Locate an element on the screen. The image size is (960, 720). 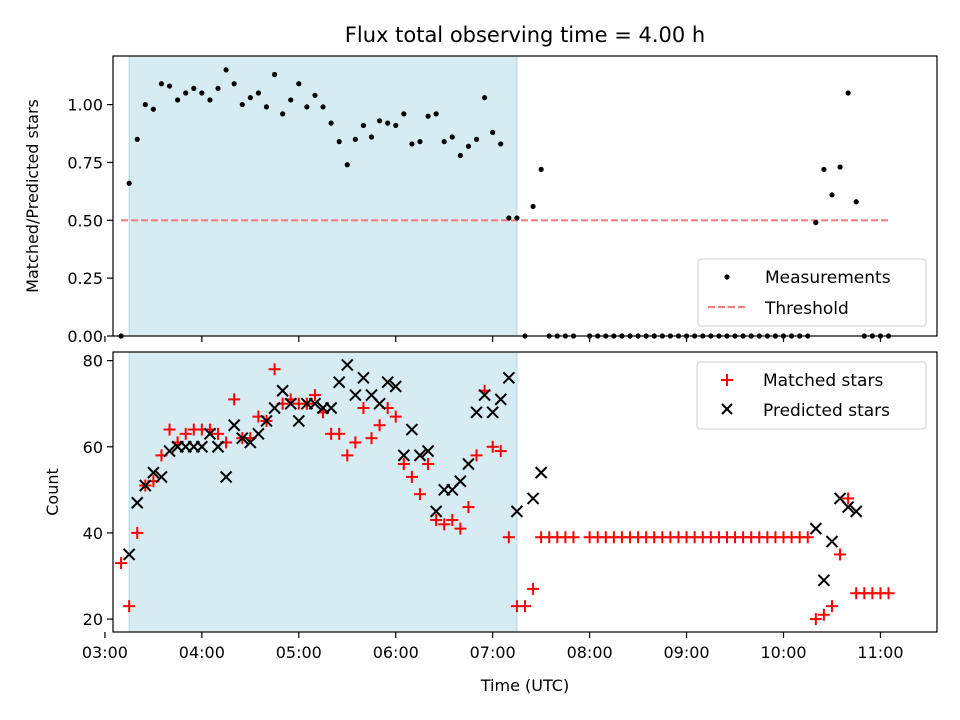
bottom-y-axis-label: Count is located at coordinates (52, 492).